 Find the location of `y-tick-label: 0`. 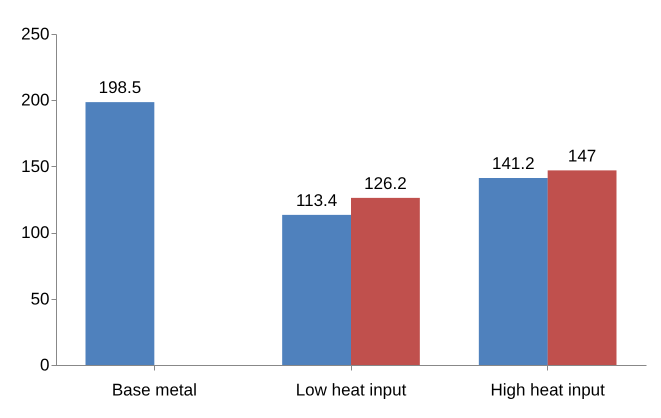

y-tick-label: 0 is located at coordinates (45, 365).